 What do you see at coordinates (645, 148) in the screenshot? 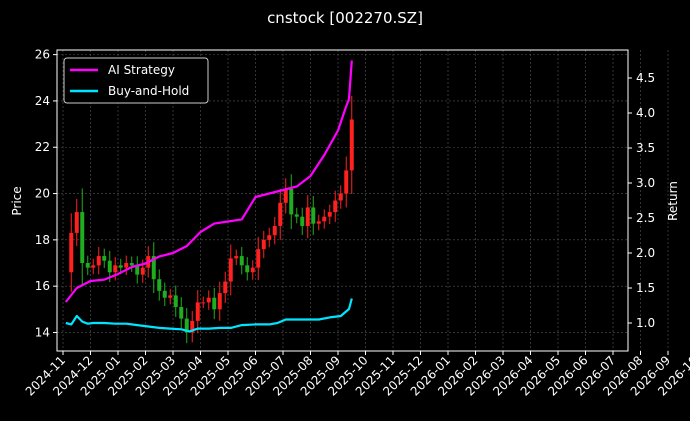
I see `right-y-tick-label: 3.5` at bounding box center [645, 148].